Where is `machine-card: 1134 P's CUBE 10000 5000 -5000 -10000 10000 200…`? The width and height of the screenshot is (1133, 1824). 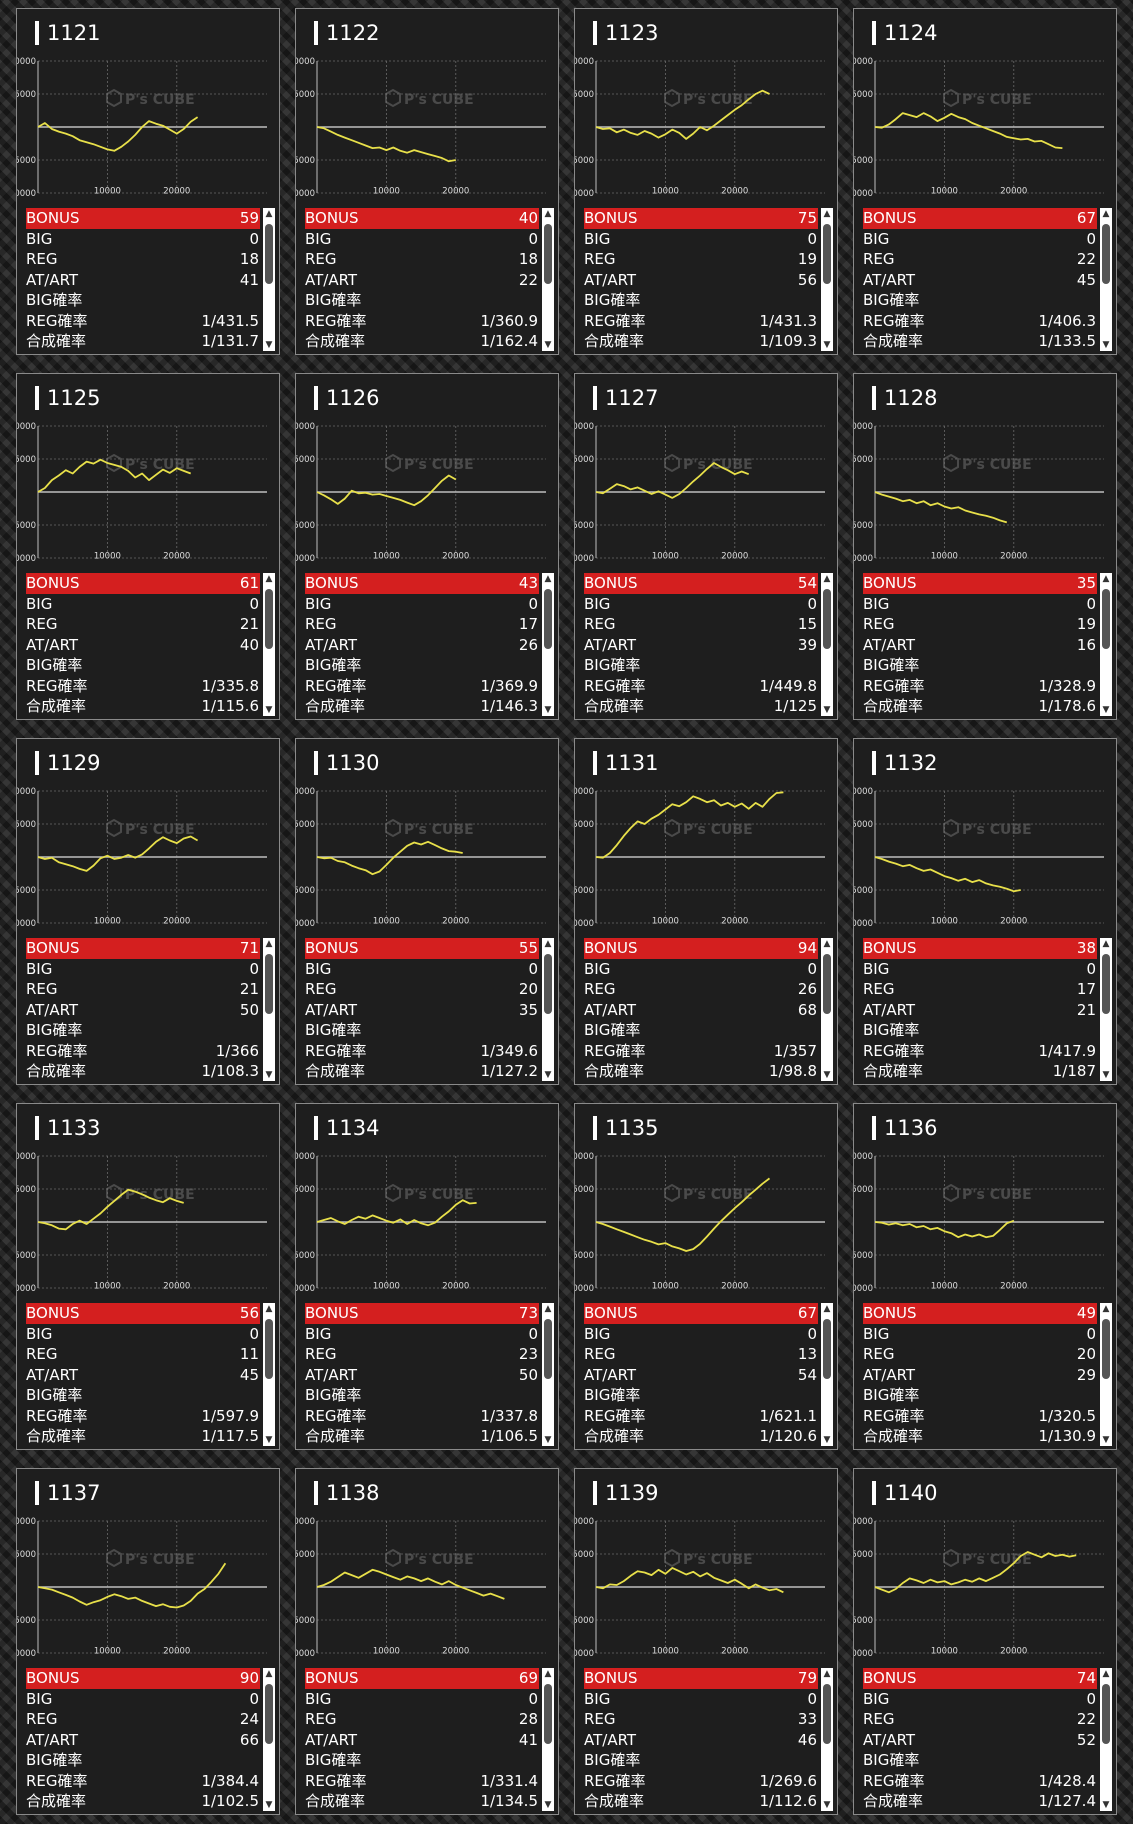
machine-card: 1134 P's CUBE 10000 5000 -5000 -10000 10000 200… is located at coordinates (427, 1276).